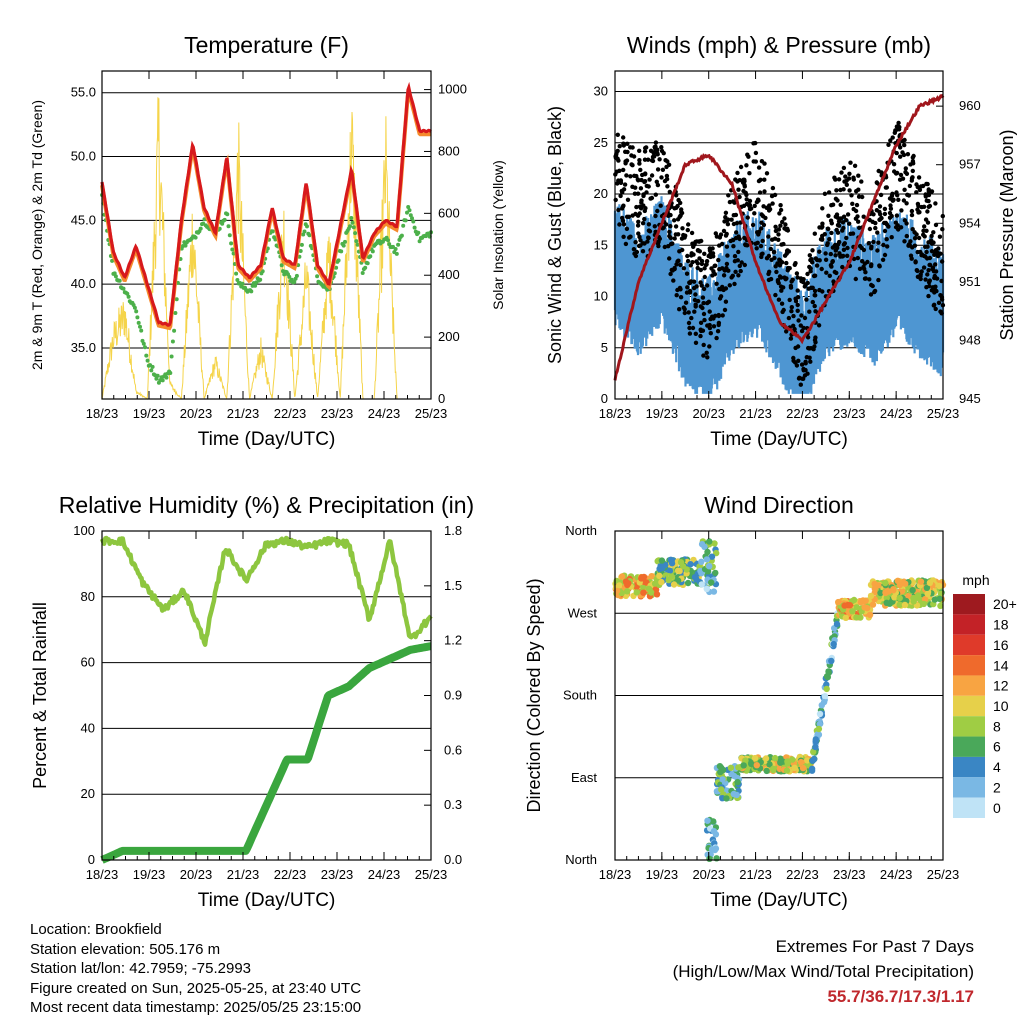 This screenshot has height=1024, width=1024. Describe the element at coordinates (802, 874) in the screenshot. I see `dir-xtick-label: 22/23` at that location.